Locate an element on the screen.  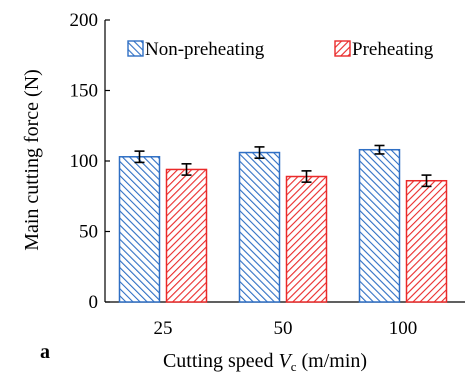
x-axis-title-subscript: c is located at coordinates (294, 366).